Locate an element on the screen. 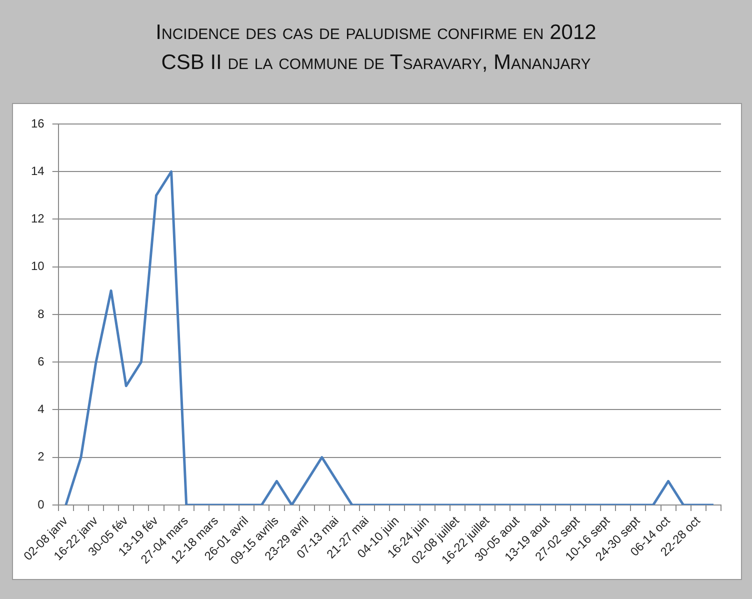 Image resolution: width=752 pixels, height=599 pixels. chart-title: Incidence des cas de paludisme confirme en 2012 is located at coordinates (376, 33).